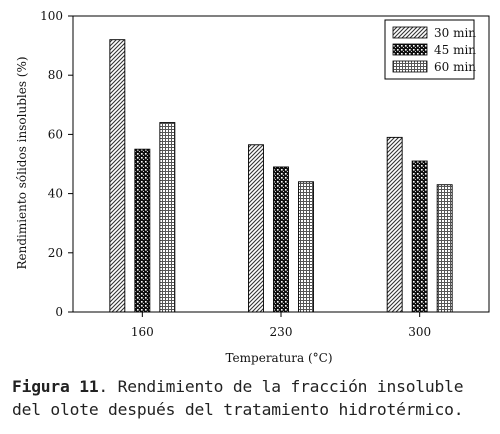 This screenshot has height=434, width=500. I want to click on legend-label: 45 min, so click(455, 50).